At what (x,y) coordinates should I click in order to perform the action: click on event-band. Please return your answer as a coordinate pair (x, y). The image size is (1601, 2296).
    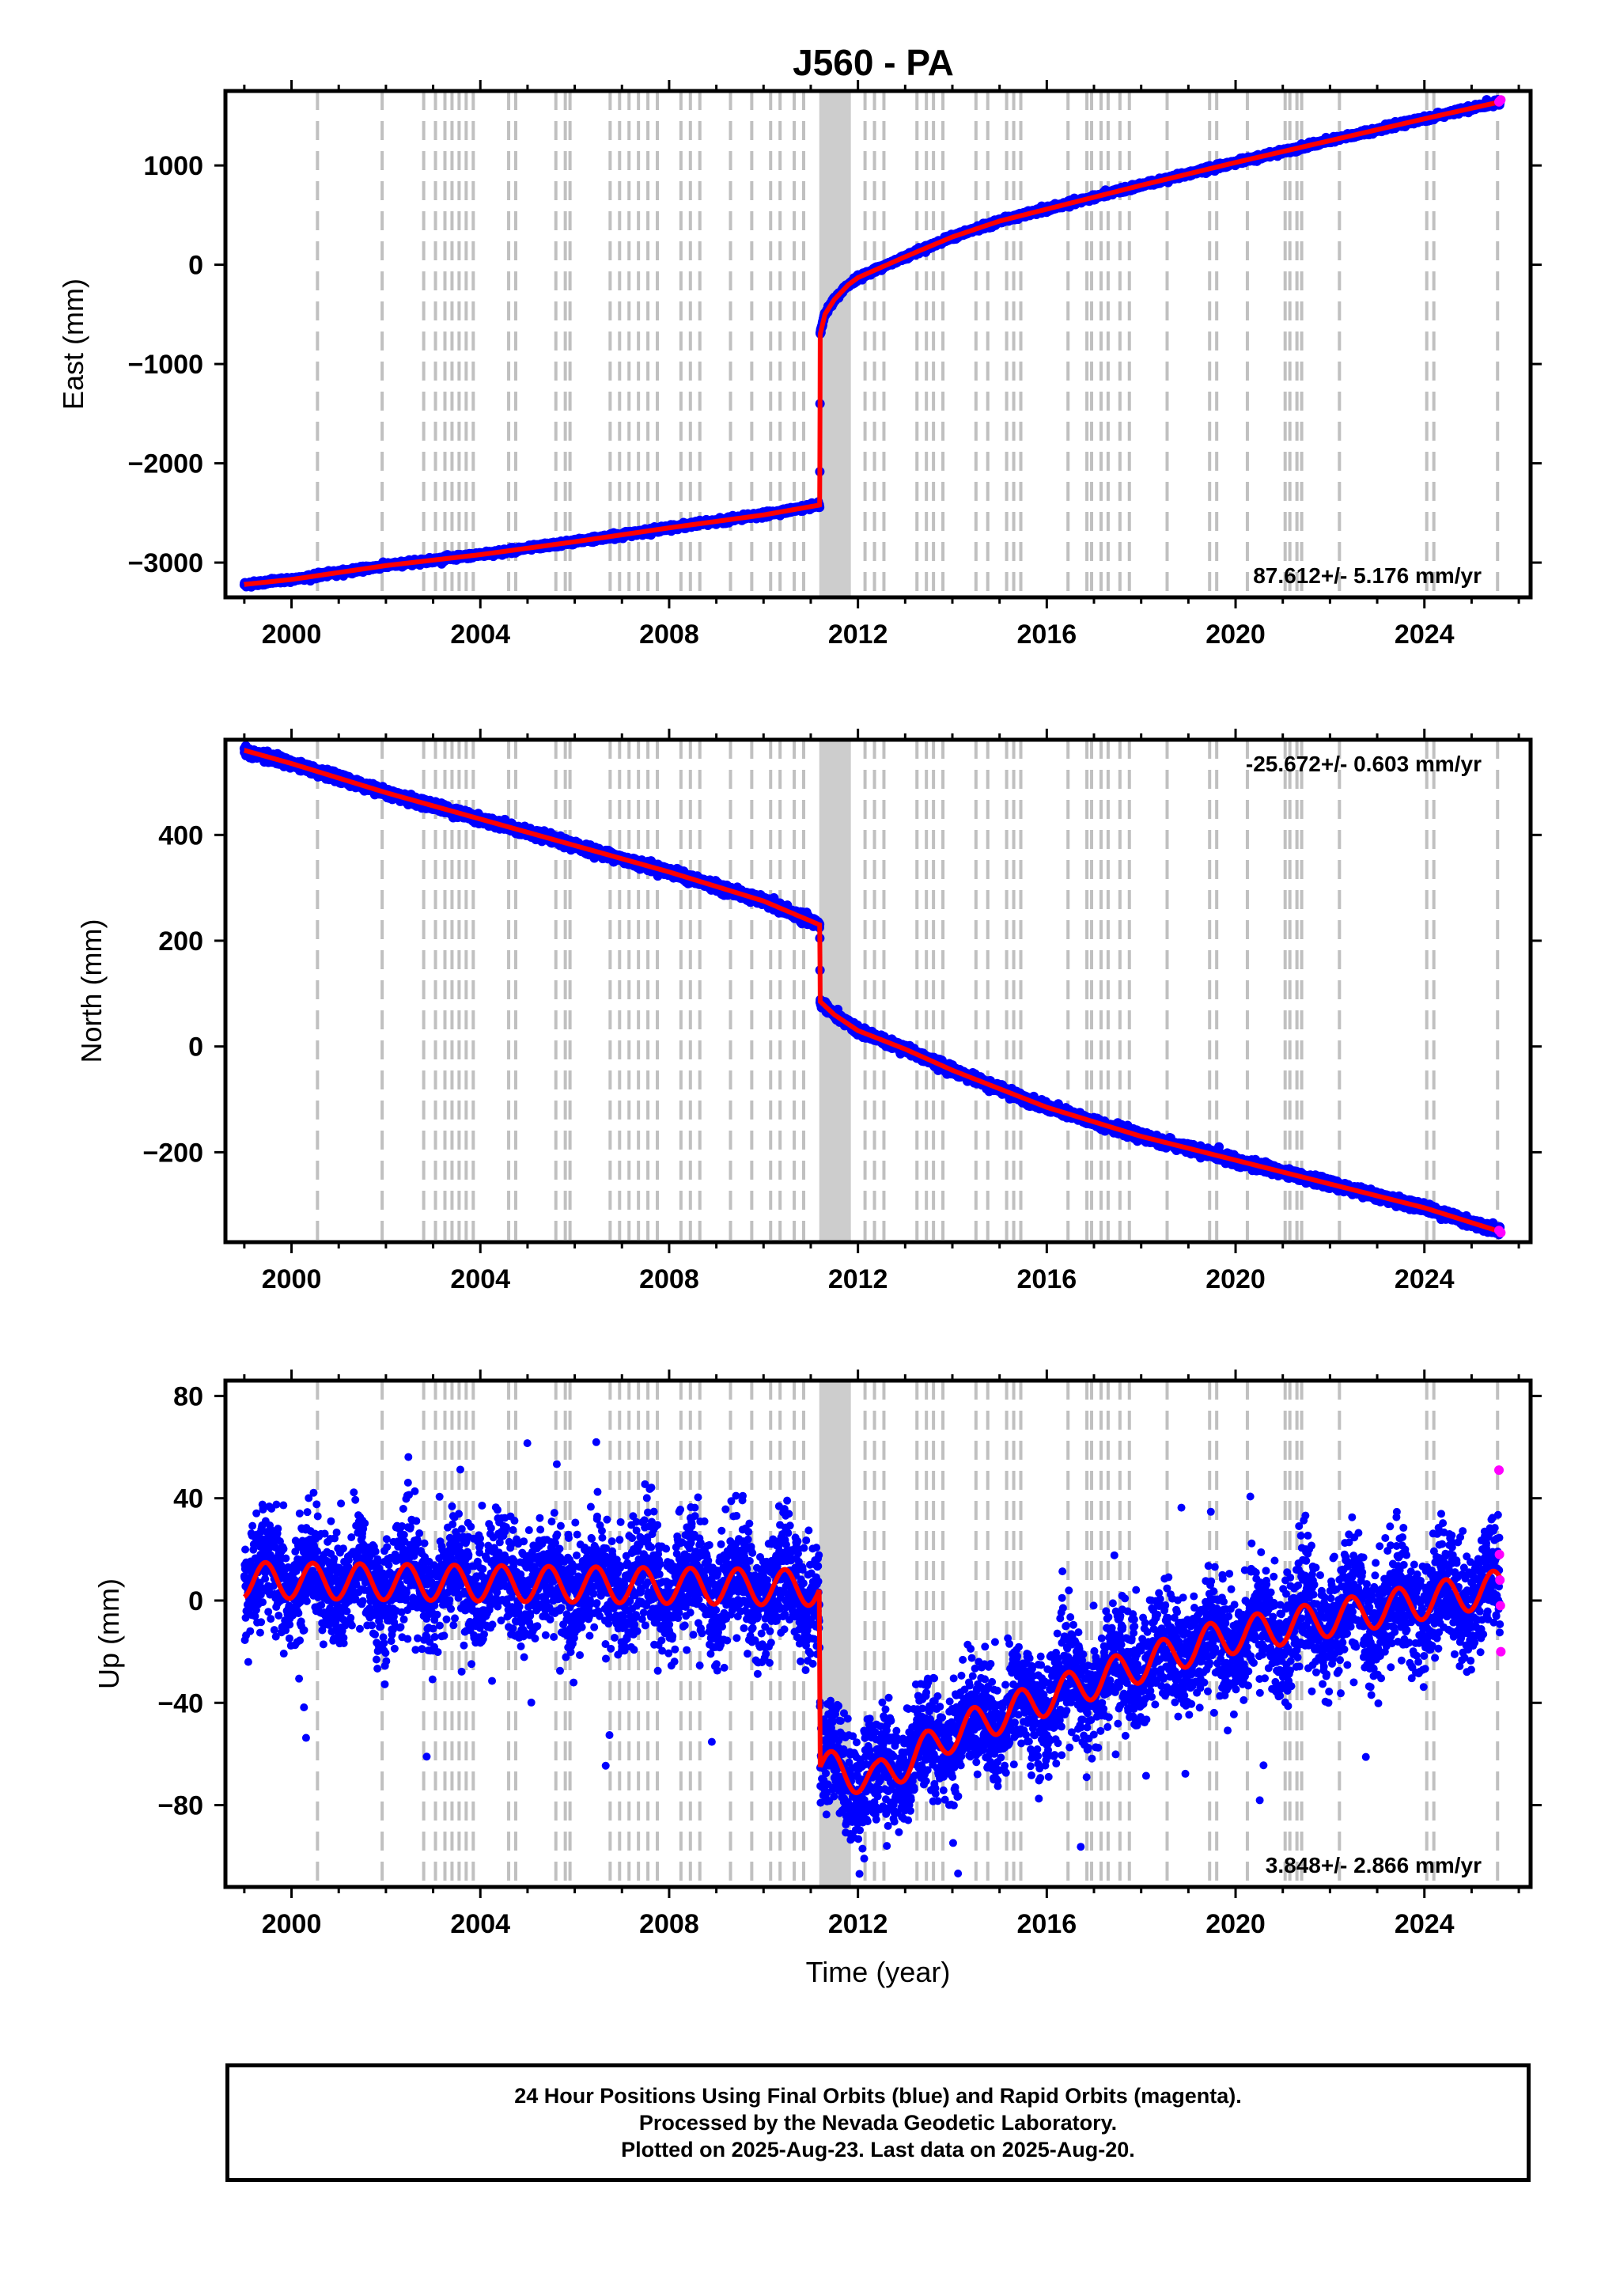
    Looking at the image, I should click on (835, 344).